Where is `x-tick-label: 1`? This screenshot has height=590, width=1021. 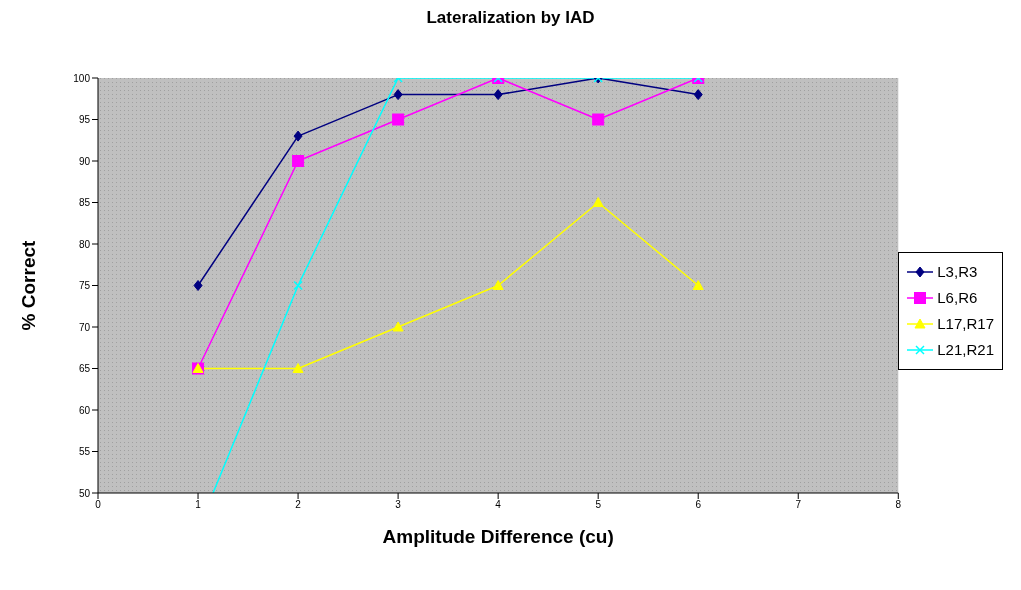
x-tick-label: 1 is located at coordinates (198, 505).